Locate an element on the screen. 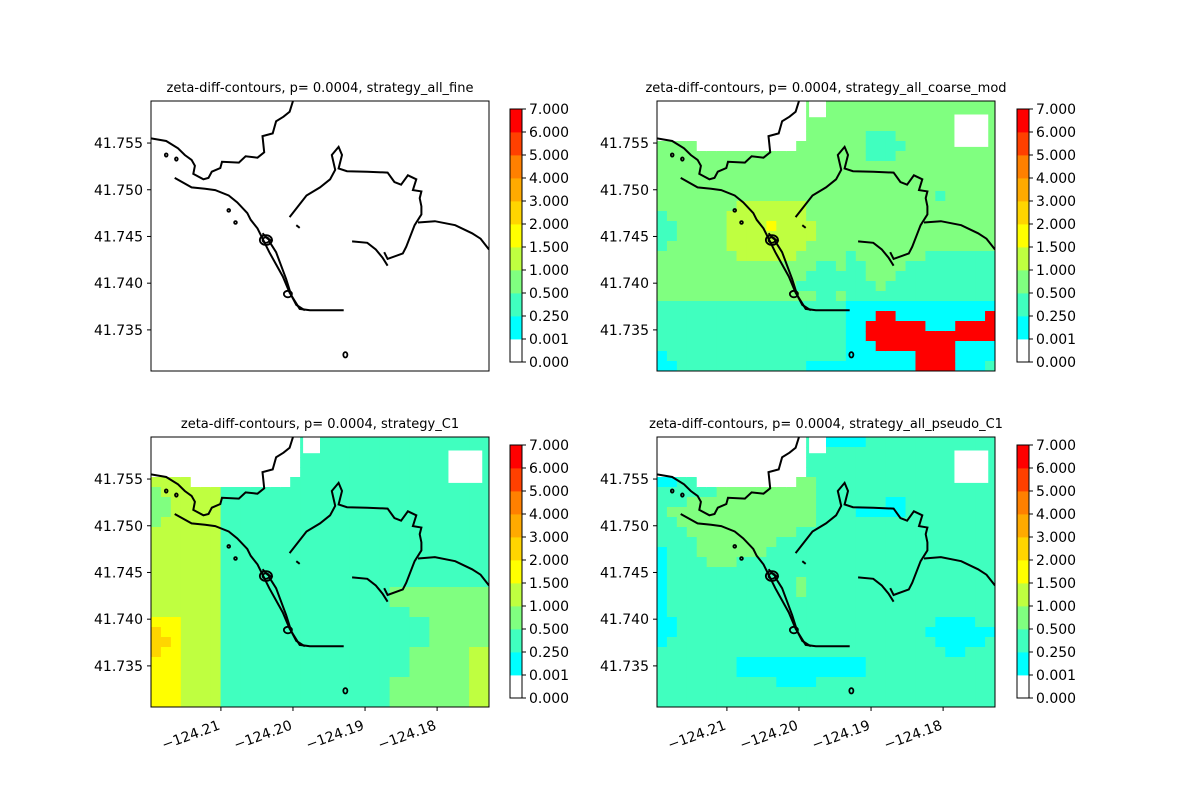  y-tick-label: 41.755 is located at coordinates (118, 144).